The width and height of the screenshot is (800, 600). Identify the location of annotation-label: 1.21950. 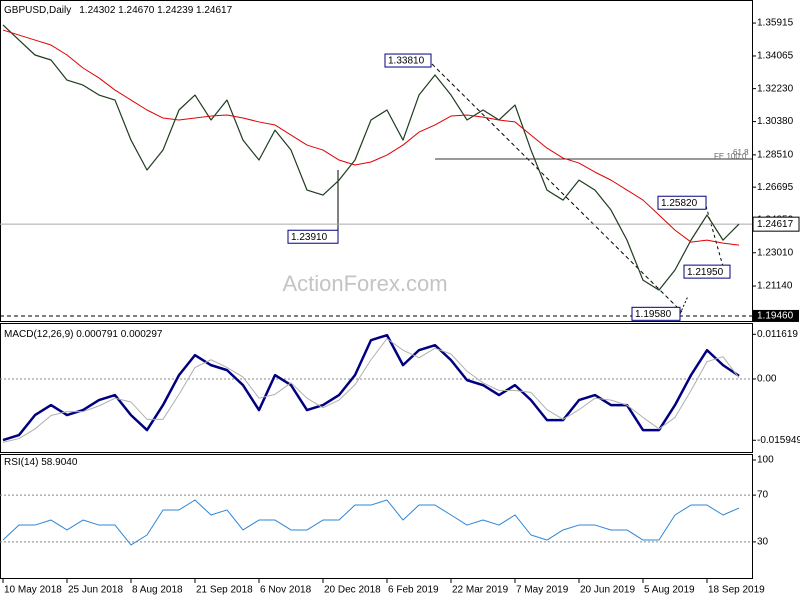
(705, 272).